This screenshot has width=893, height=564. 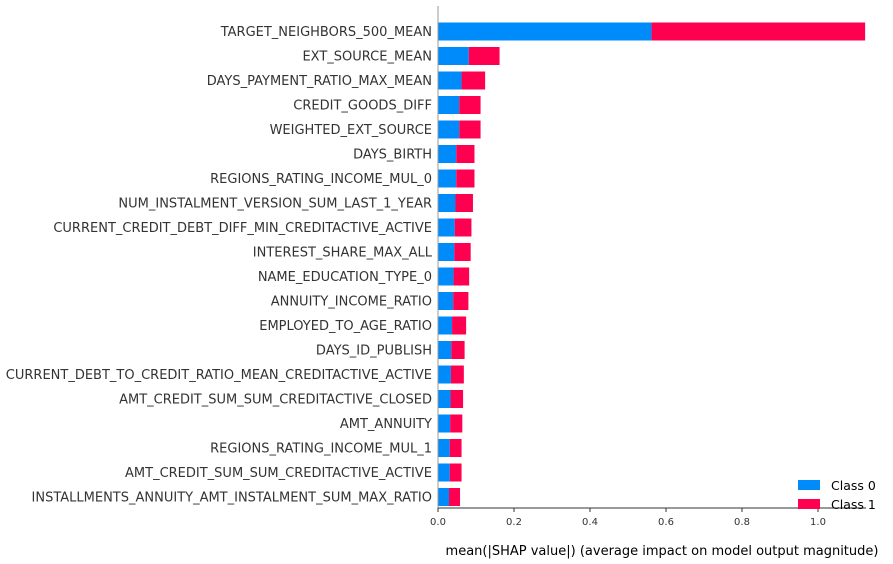 What do you see at coordinates (456, 423) in the screenshot?
I see `bar-class-1-amt-annuity` at bounding box center [456, 423].